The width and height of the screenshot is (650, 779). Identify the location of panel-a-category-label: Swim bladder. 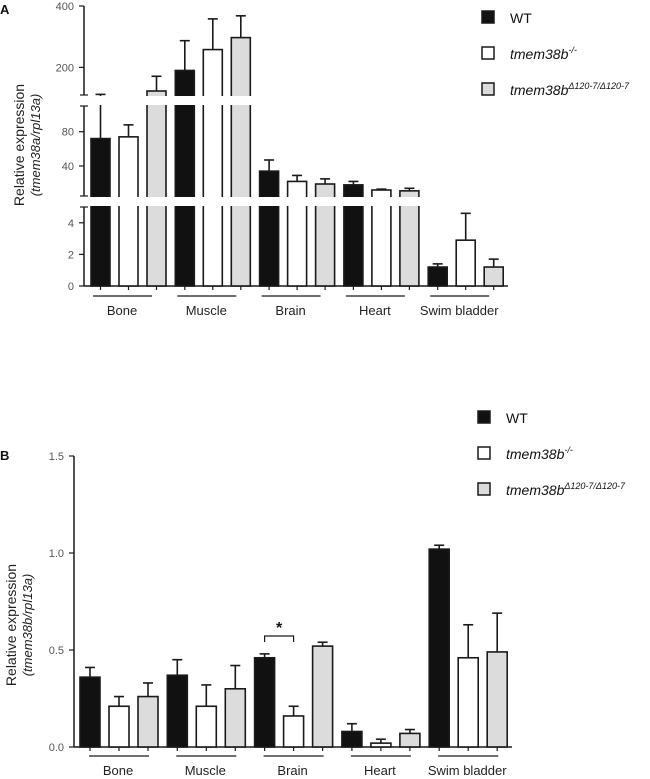
(459, 310).